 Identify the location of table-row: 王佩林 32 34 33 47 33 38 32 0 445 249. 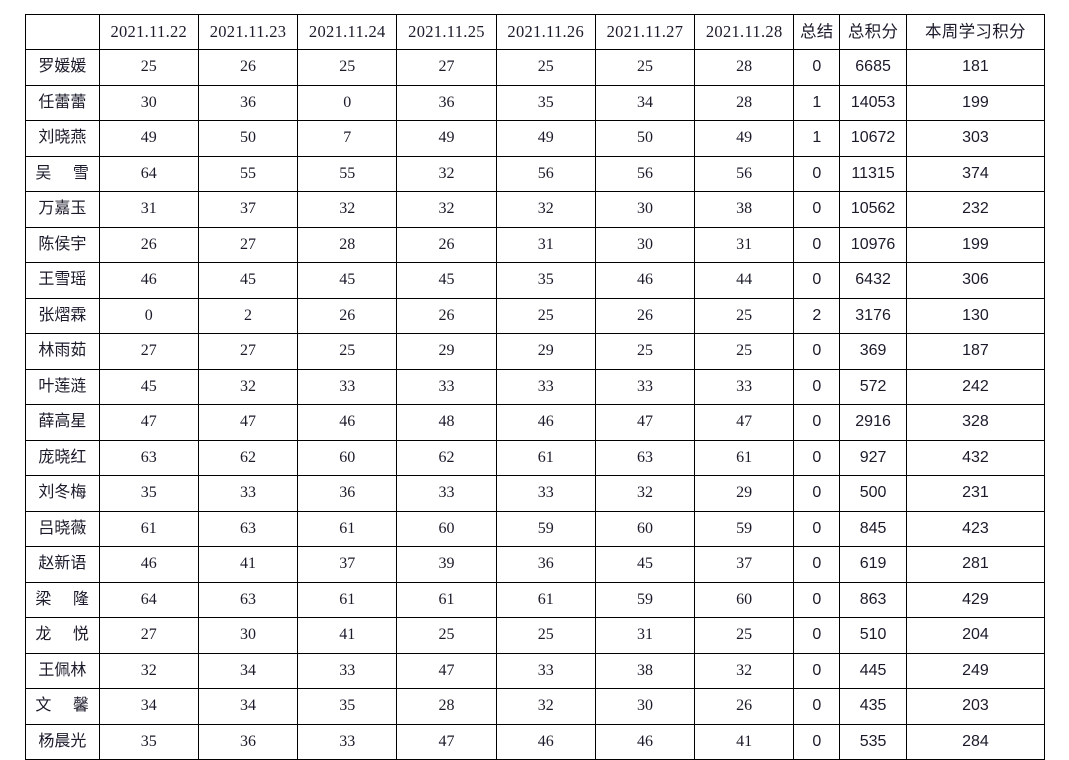
(535, 670).